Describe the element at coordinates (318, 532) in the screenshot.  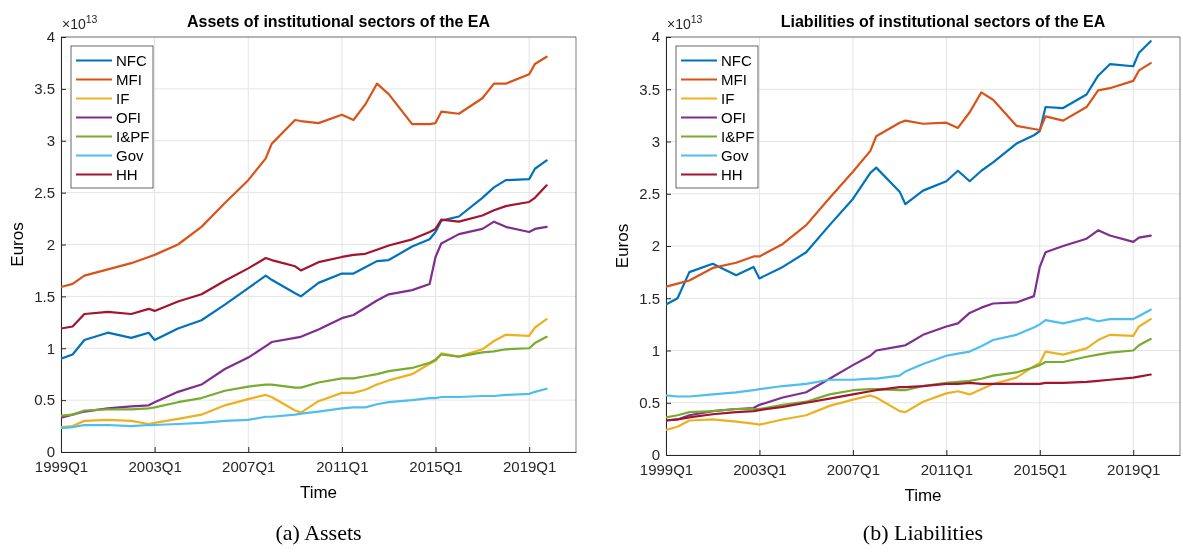
I see `text: (a) Assets` at that location.